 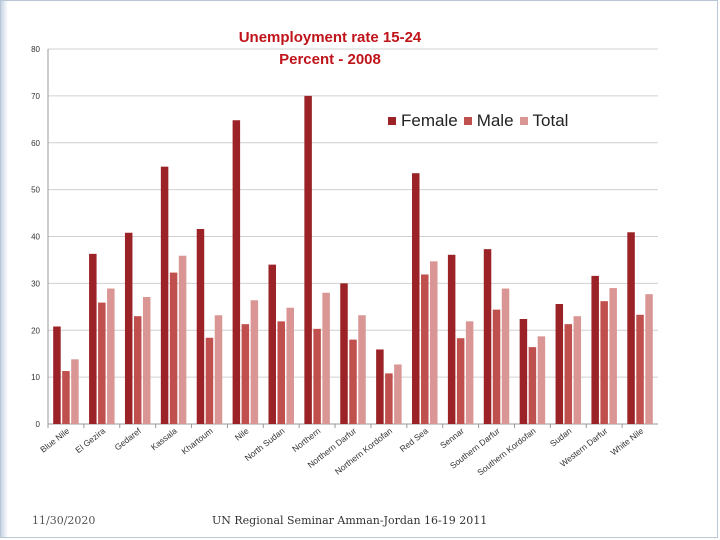 What do you see at coordinates (414, 440) in the screenshot?
I see `x-tick-label: Red Sea` at bounding box center [414, 440].